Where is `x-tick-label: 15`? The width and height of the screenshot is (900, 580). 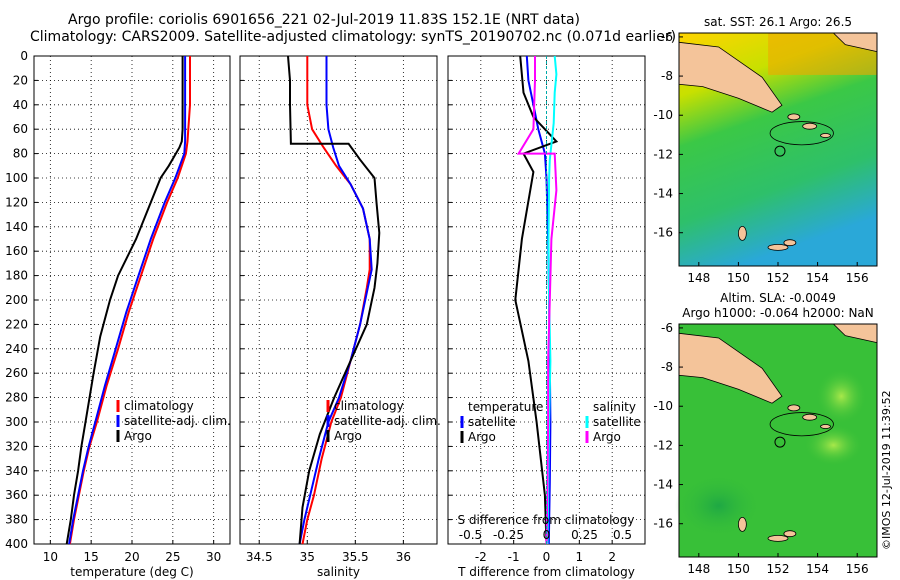
x-tick-label: 15 is located at coordinates (91, 557).